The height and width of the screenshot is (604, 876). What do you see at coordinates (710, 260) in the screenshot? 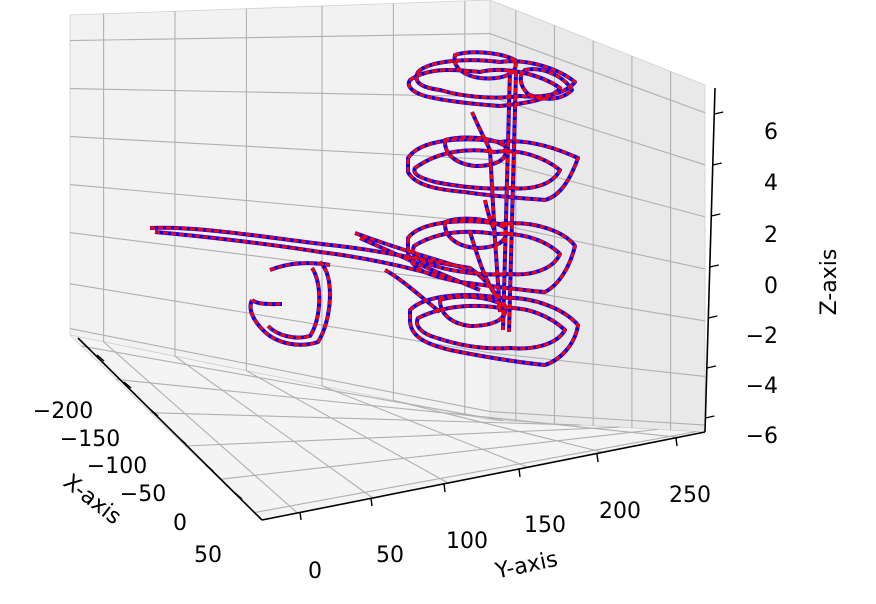
I see `z-axis-line` at bounding box center [710, 260].